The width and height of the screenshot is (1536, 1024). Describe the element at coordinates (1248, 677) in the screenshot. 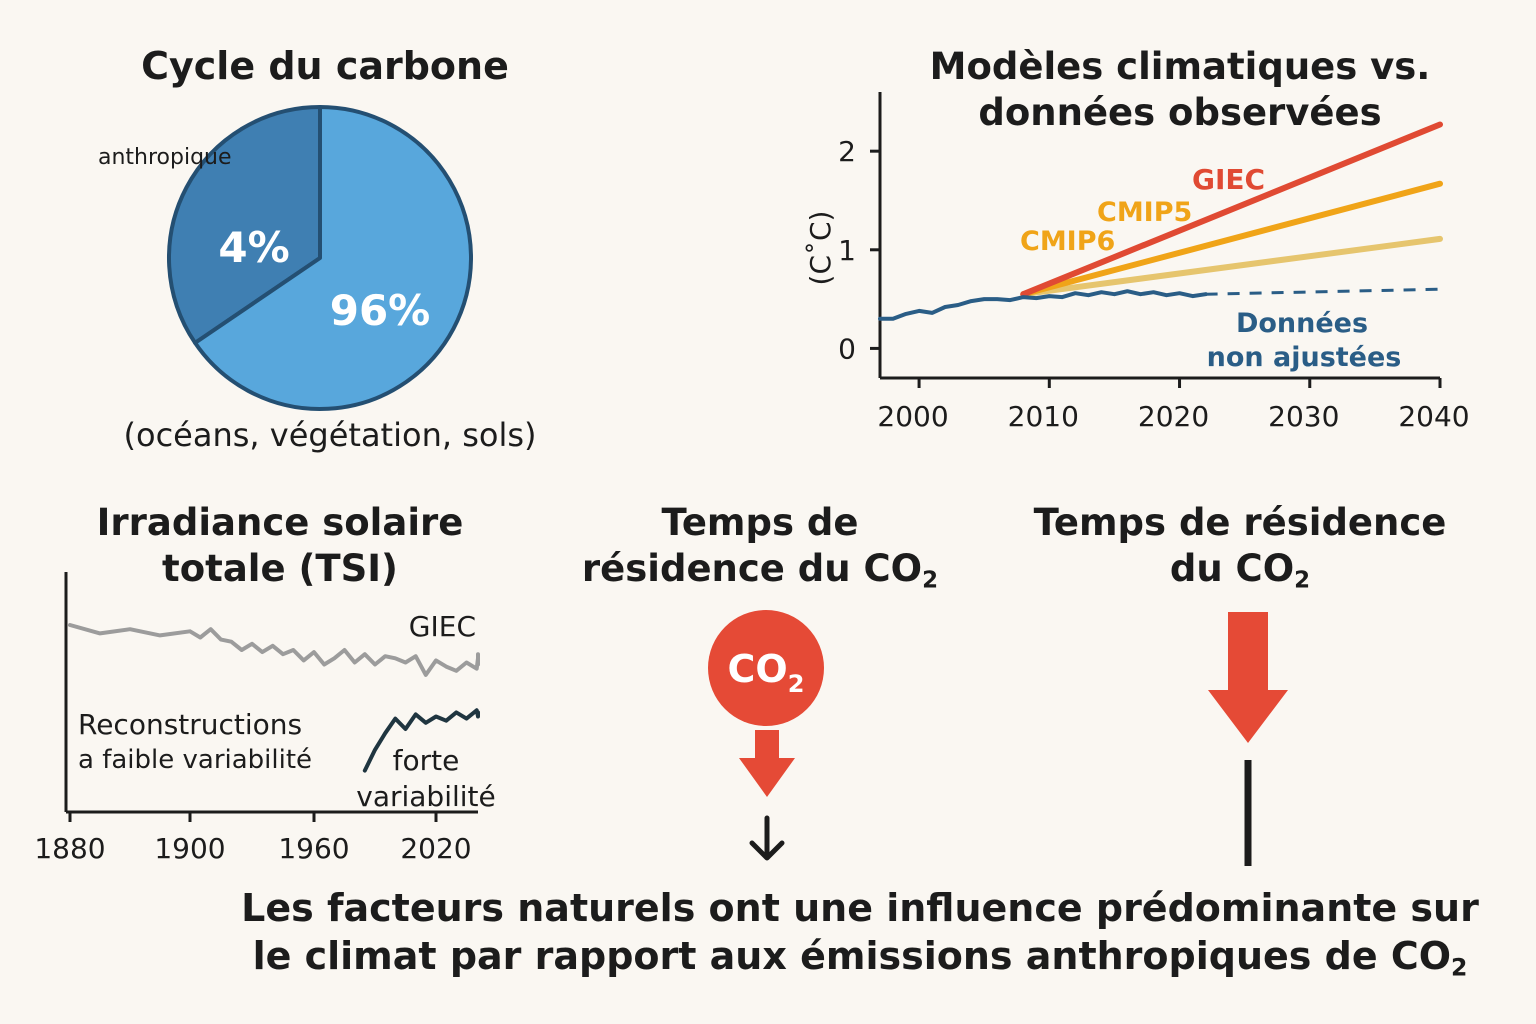

I see `down-arrow-red-large` at that location.